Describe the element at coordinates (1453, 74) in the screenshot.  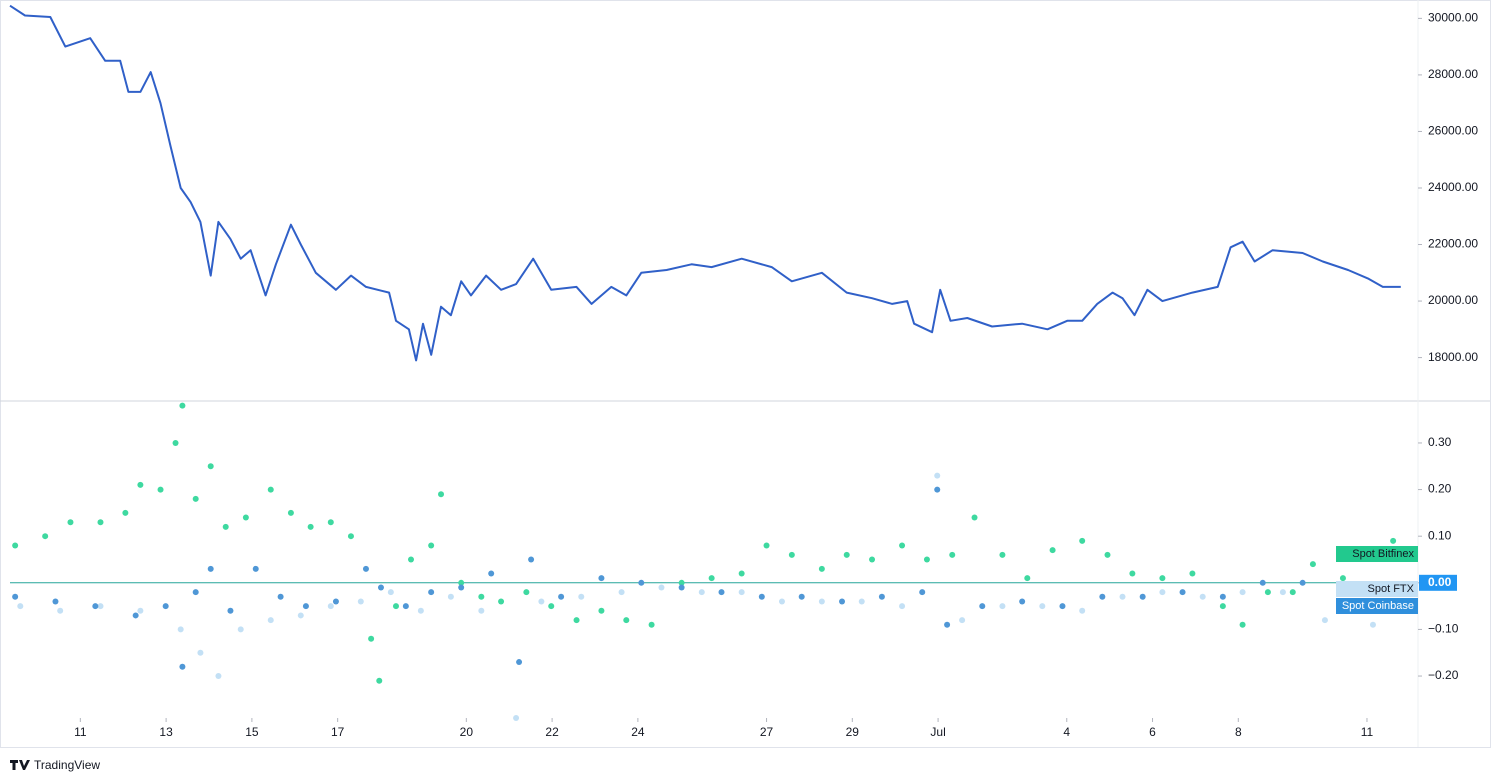
I see `y-tick-label: 28000.00` at that location.